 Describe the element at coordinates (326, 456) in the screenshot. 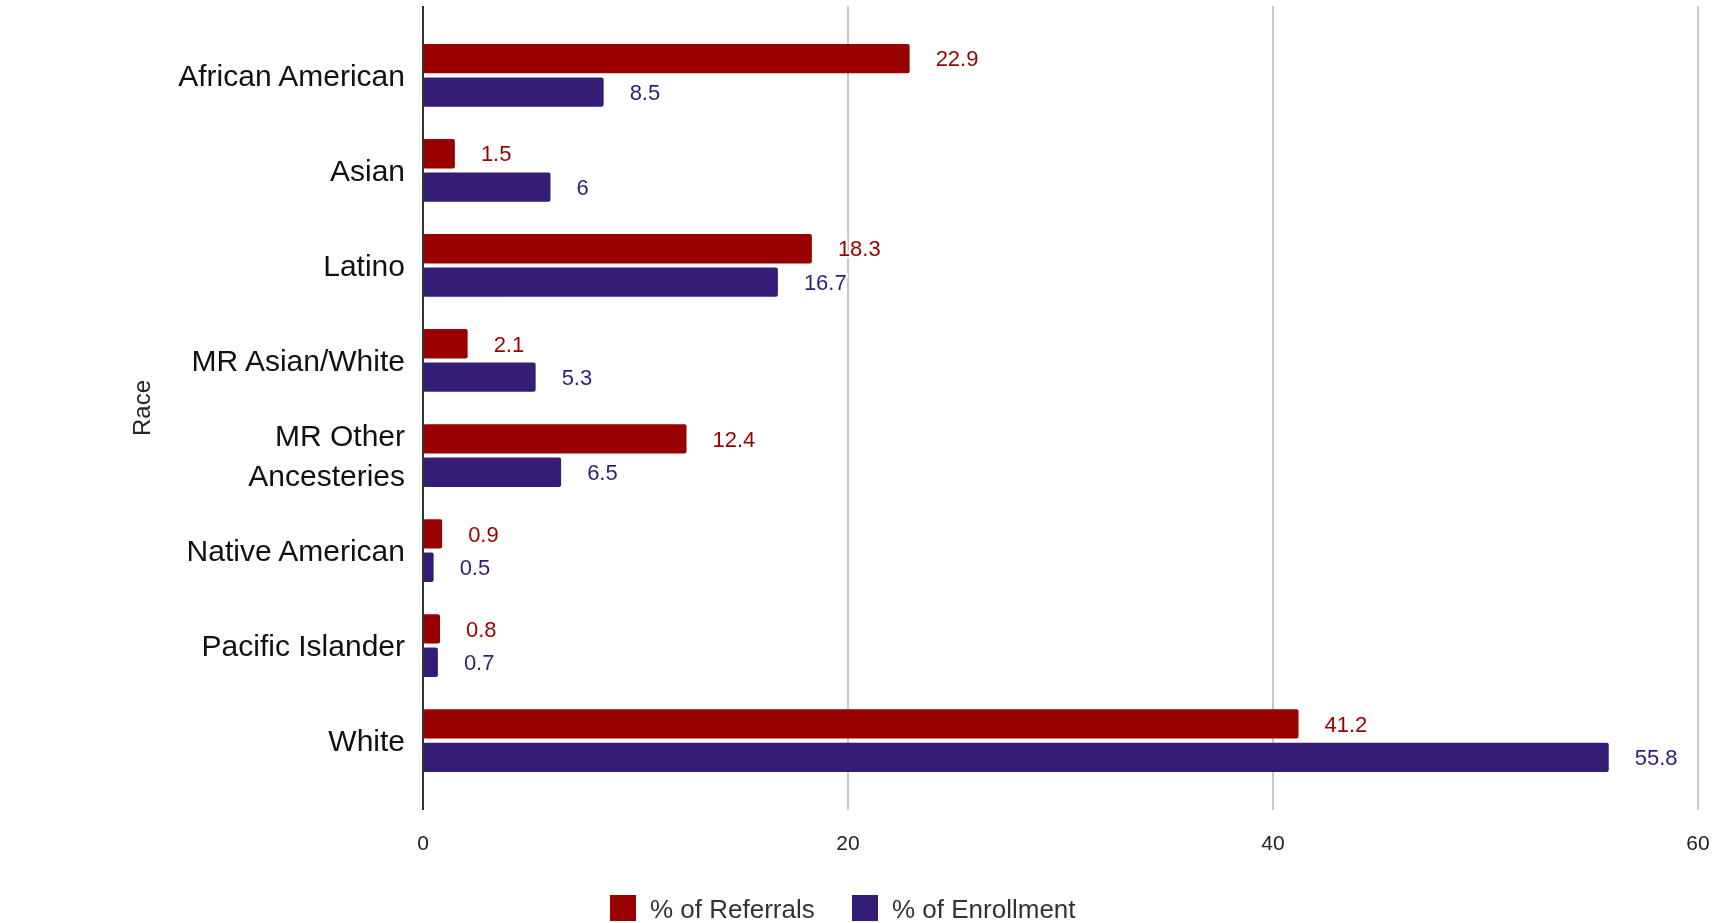

I see `y-tick-label: MR Other Ancesteries` at that location.